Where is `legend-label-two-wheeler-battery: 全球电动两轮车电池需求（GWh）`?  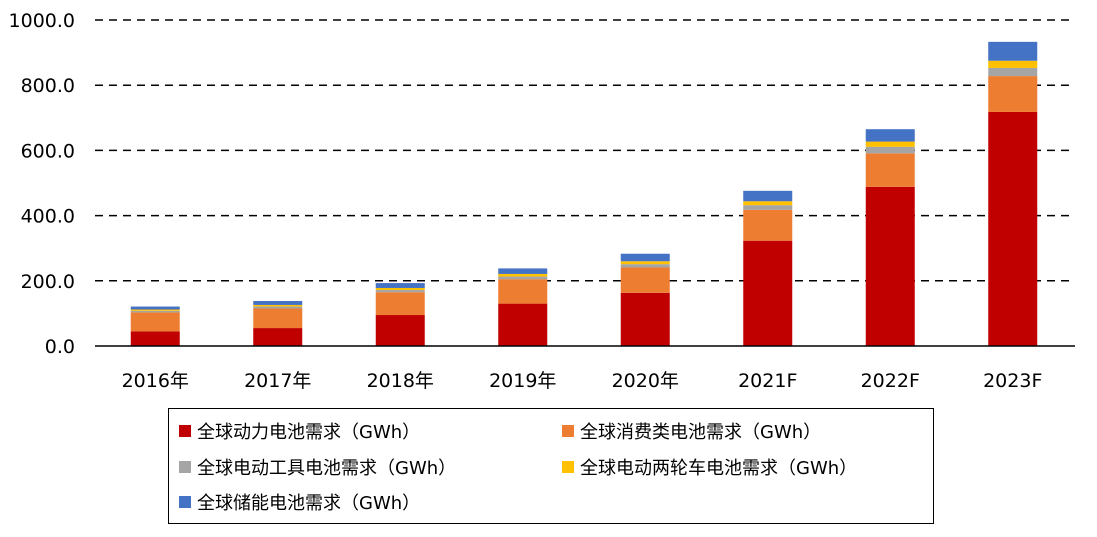
legend-label-two-wheeler-battery: 全球电动两轮车电池需求（GWh） is located at coordinates (719, 468).